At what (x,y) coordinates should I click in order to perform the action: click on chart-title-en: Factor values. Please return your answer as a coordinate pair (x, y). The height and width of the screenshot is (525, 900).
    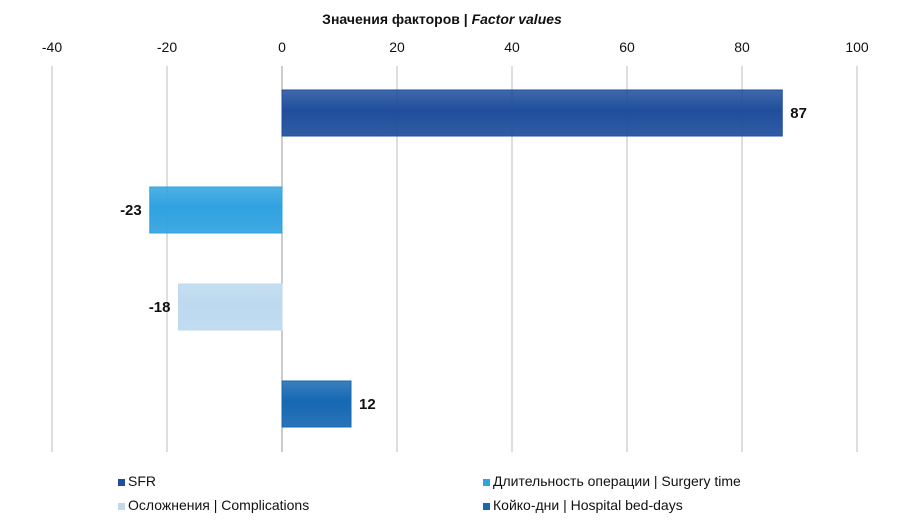
    Looking at the image, I should click on (517, 19).